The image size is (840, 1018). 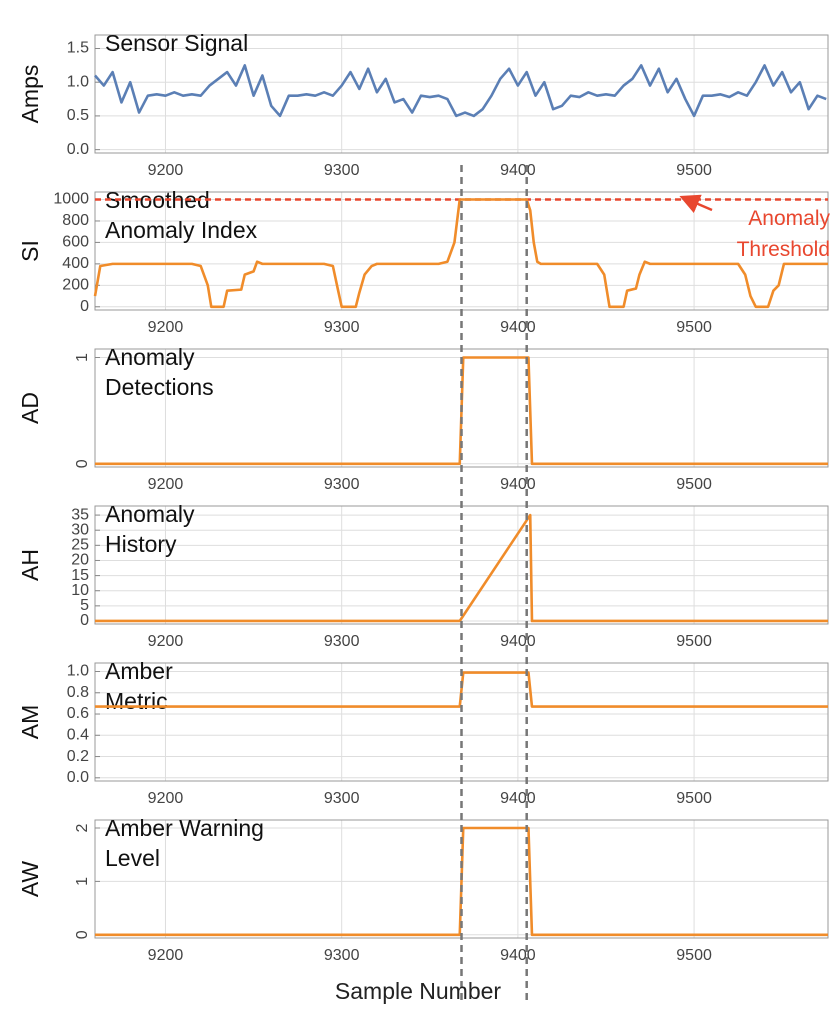 I want to click on threshold-arrow, so click(x=696, y=204).